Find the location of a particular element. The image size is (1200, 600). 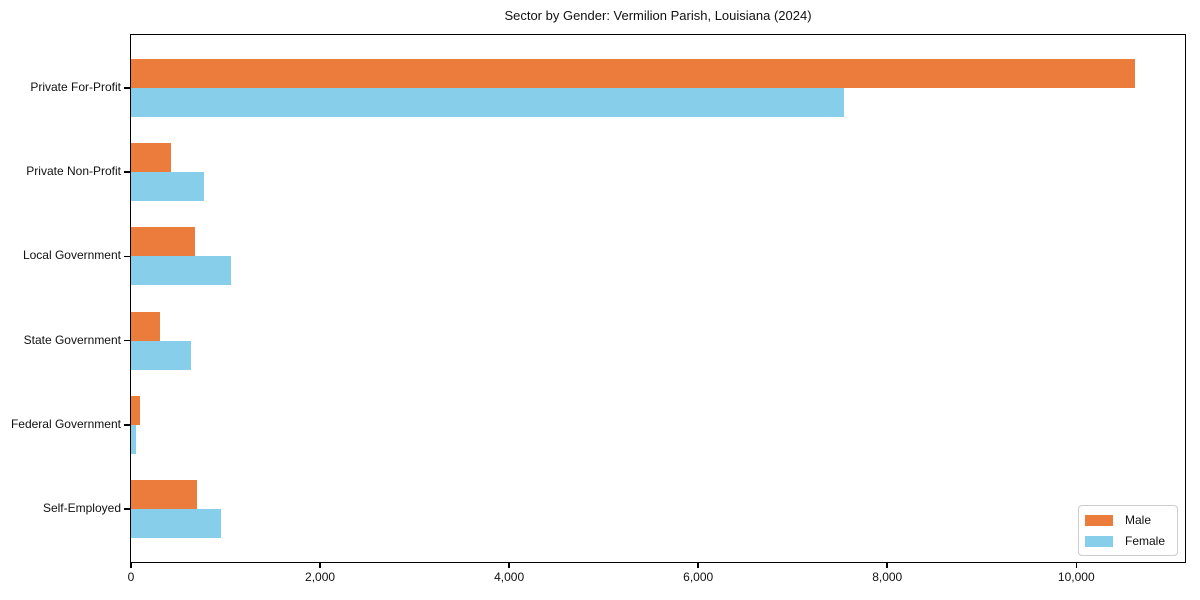

x-tick-label-2: 4,000 is located at coordinates (509, 577).